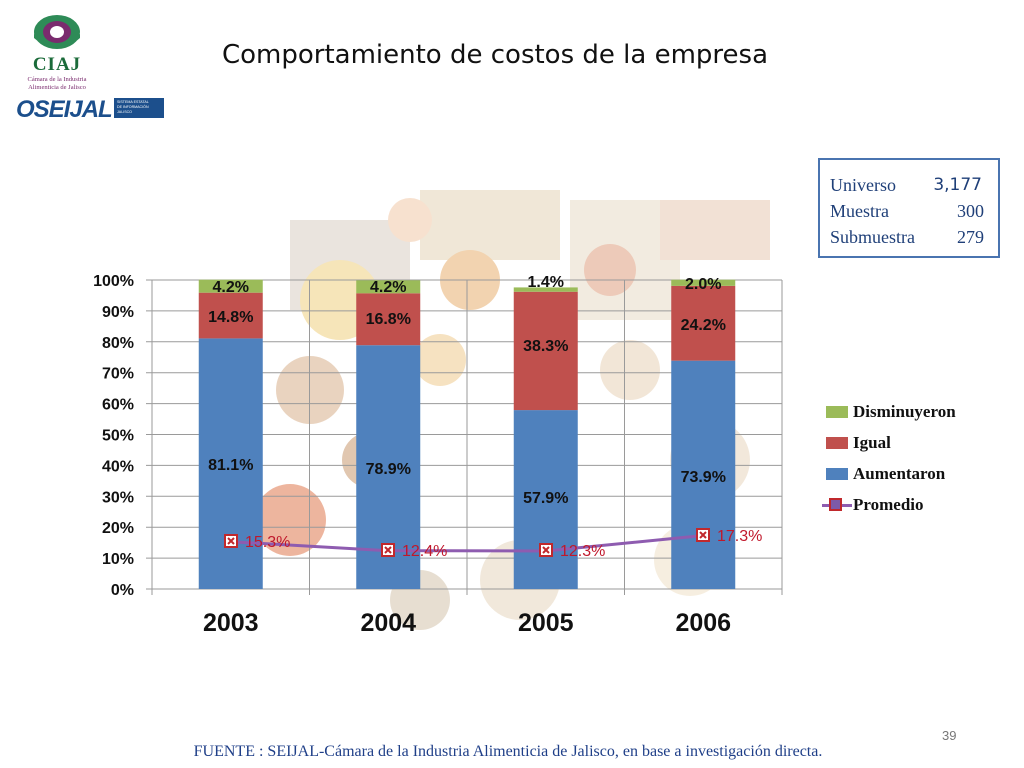 The width and height of the screenshot is (1024, 768). What do you see at coordinates (64, 109) in the screenshot?
I see `oseijal-name: OSEIJAL` at bounding box center [64, 109].